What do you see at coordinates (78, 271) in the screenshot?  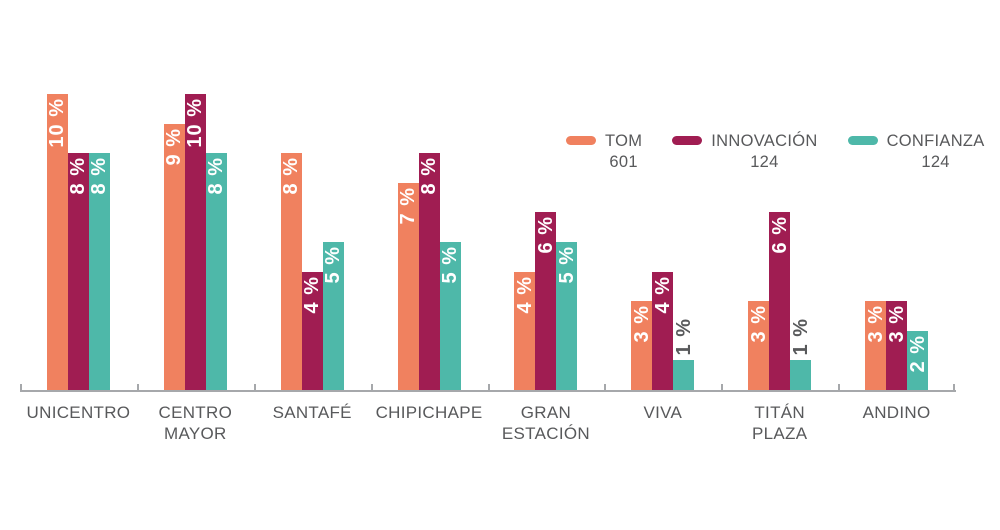 I see `bar-innovación-unicentro: 8 %` at bounding box center [78, 271].